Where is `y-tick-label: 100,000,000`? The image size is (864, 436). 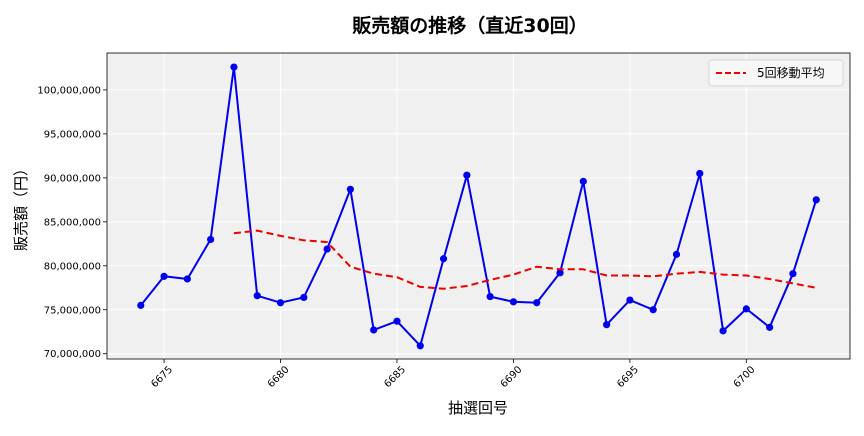 y-tick-label: 100,000,000 is located at coordinates (69, 90).